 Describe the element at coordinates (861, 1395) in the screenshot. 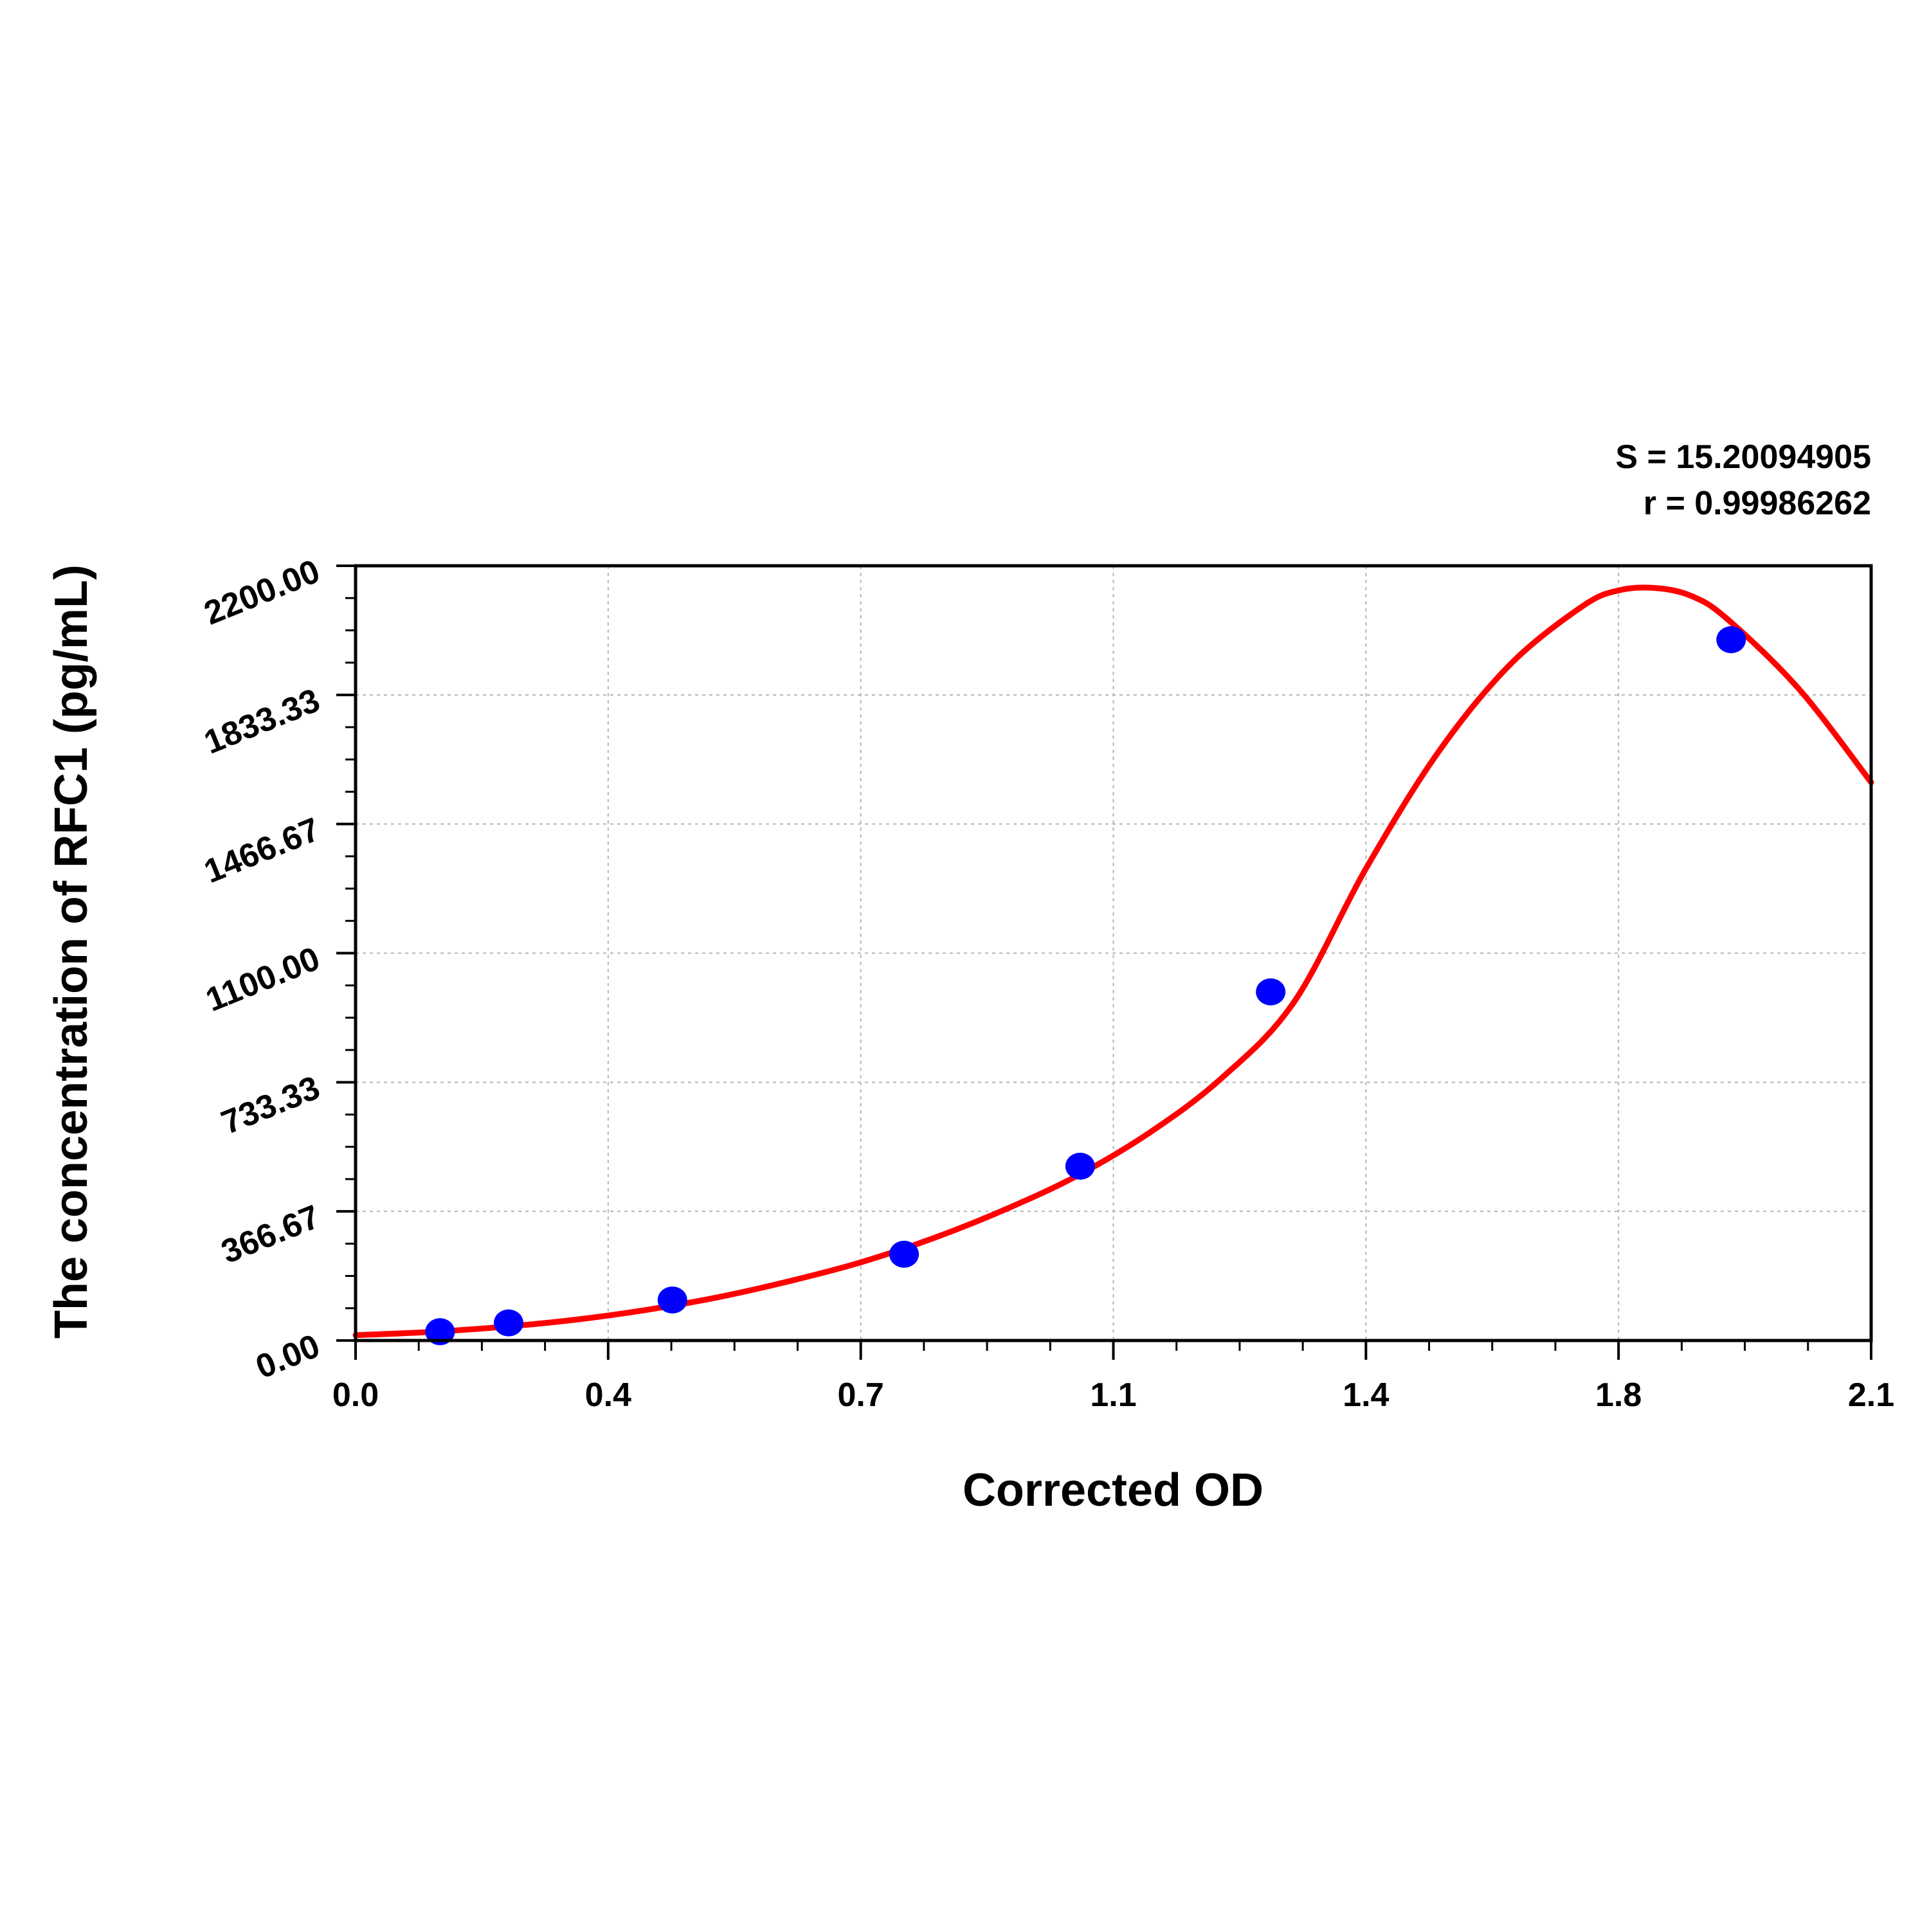

I see `x-tick-label: 0.7` at that location.